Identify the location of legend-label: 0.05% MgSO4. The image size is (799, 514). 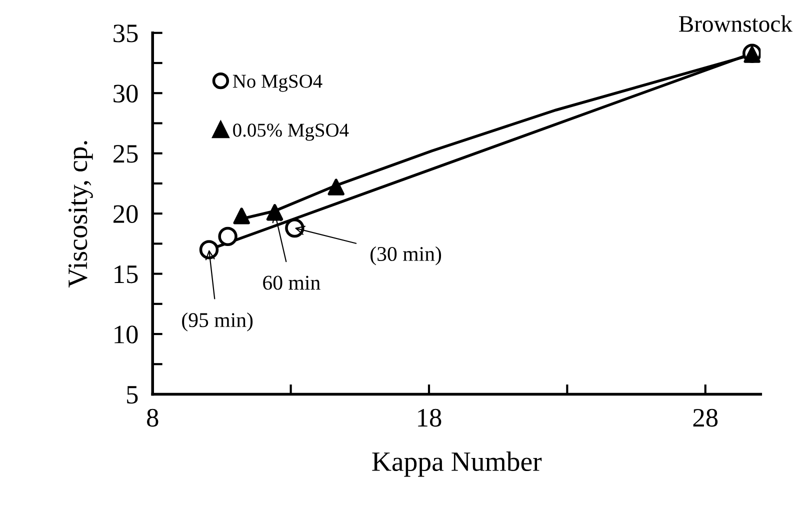
(291, 132).